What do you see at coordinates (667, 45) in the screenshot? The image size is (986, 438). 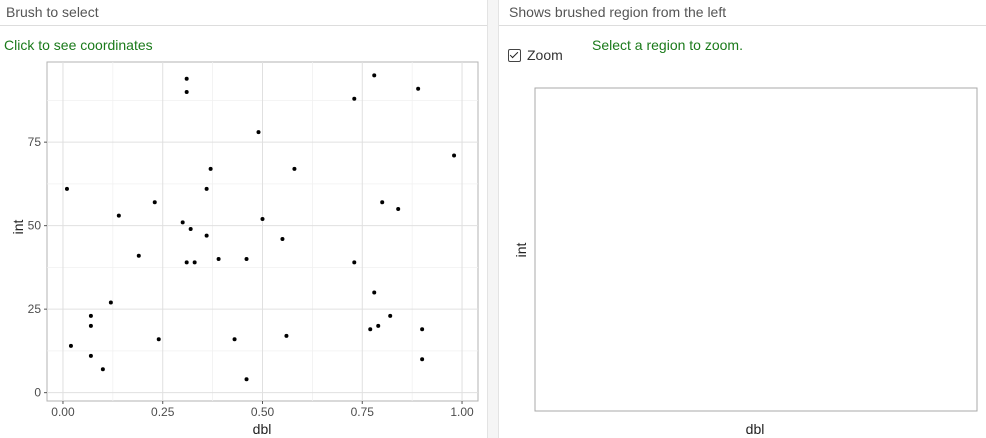 I see `zoom-hint: Select a region to zoom.` at bounding box center [667, 45].